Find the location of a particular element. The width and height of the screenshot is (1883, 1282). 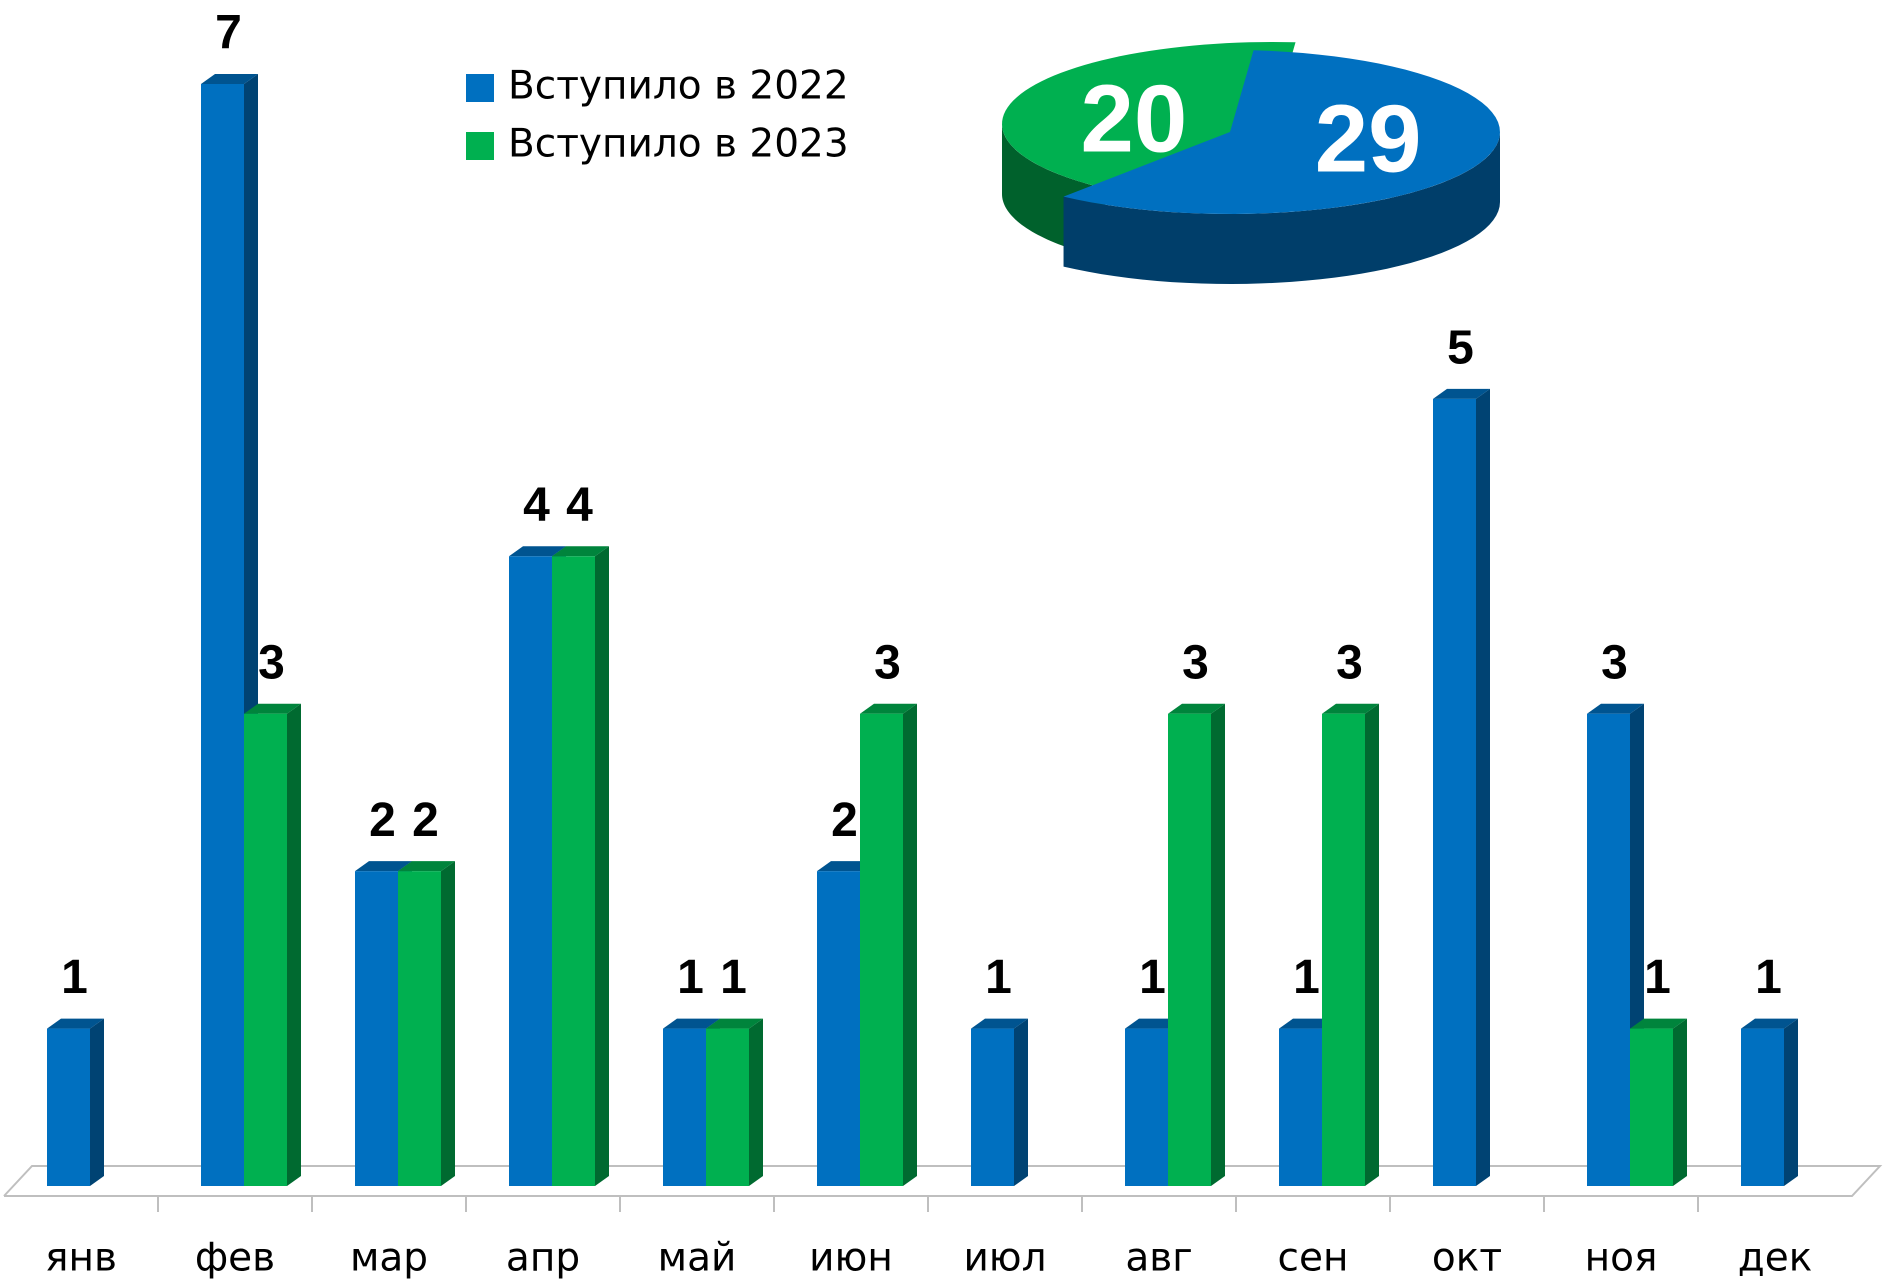

x-tick-label: апр is located at coordinates (543, 1258).